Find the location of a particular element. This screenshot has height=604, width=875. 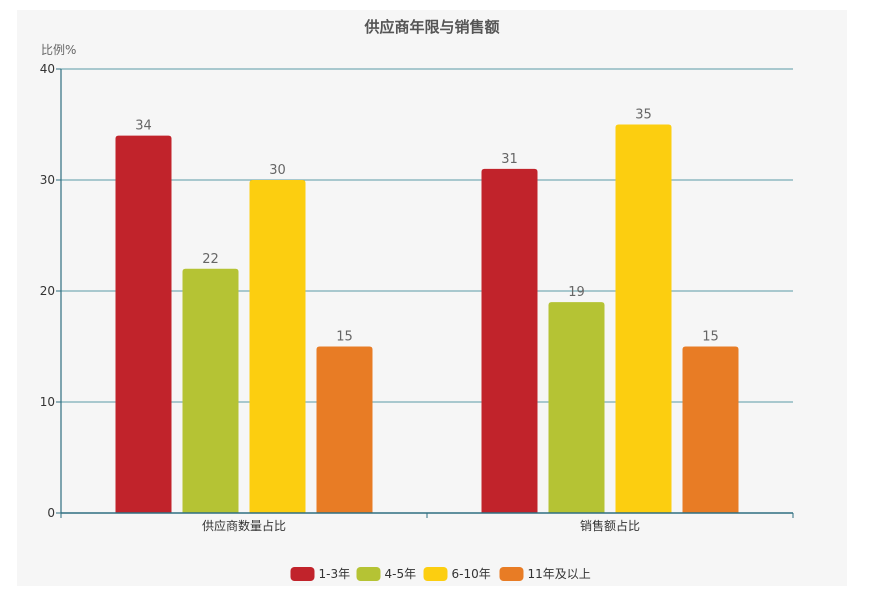

y-tick-label: 30 is located at coordinates (47, 180).